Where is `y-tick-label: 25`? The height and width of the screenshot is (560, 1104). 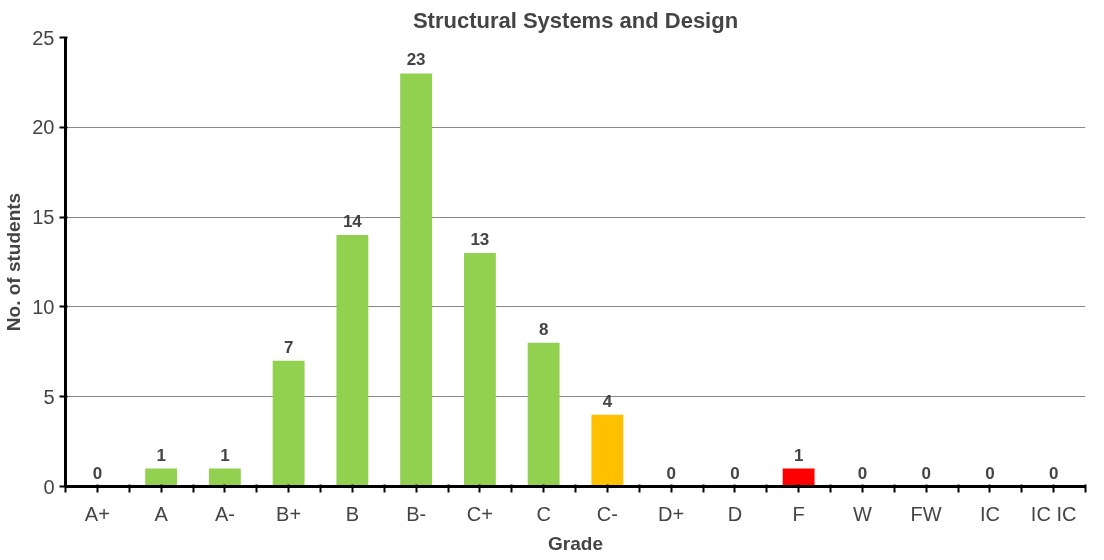 y-tick-label: 25 is located at coordinates (43, 37).